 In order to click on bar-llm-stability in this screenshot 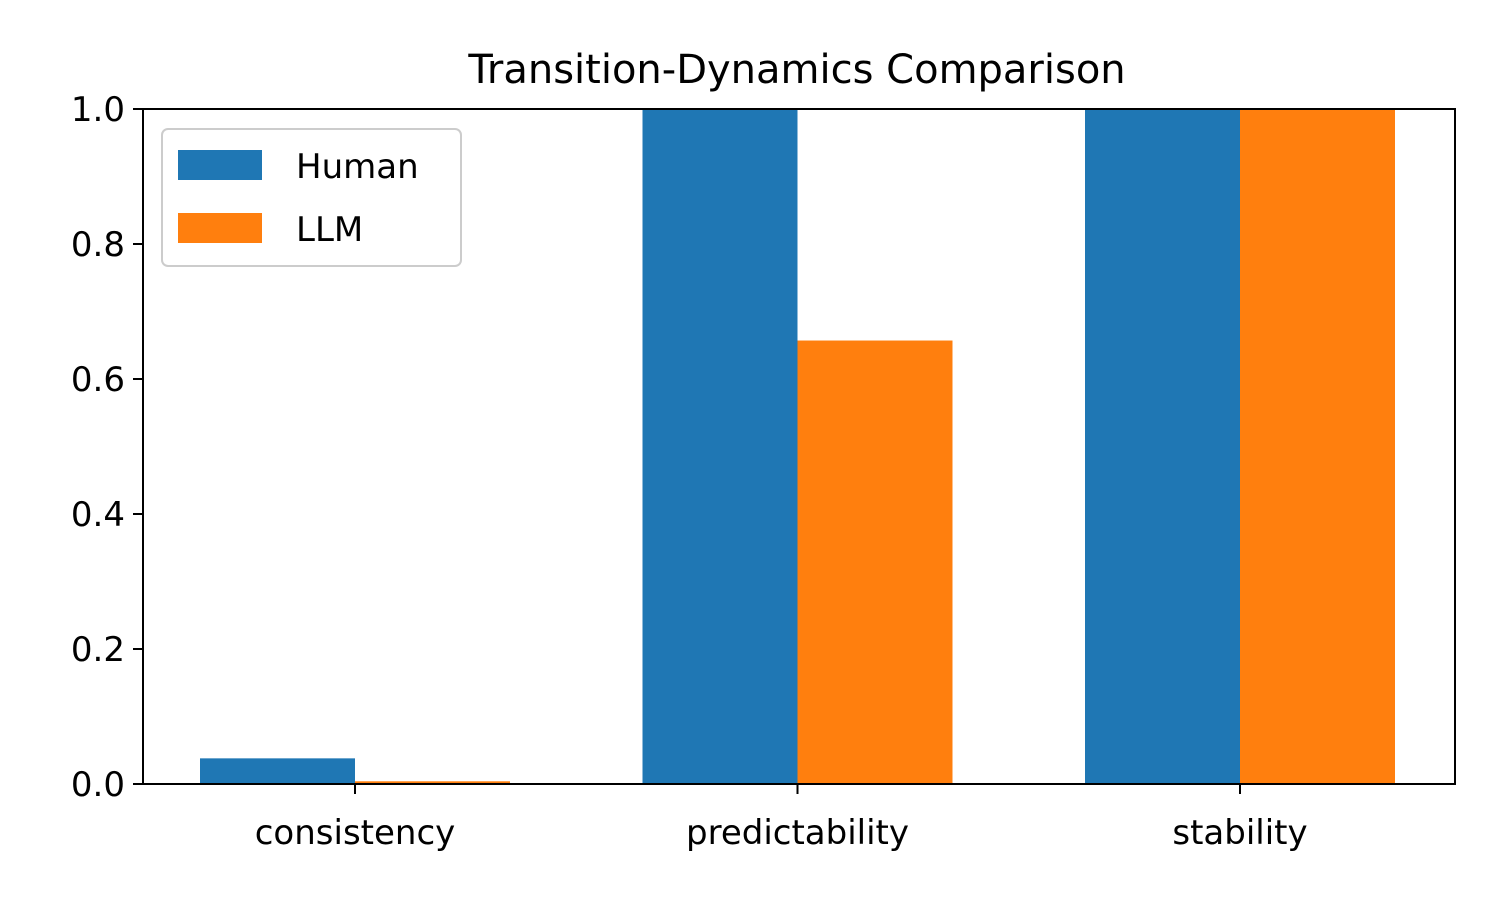, I will do `click(1317, 446)`.